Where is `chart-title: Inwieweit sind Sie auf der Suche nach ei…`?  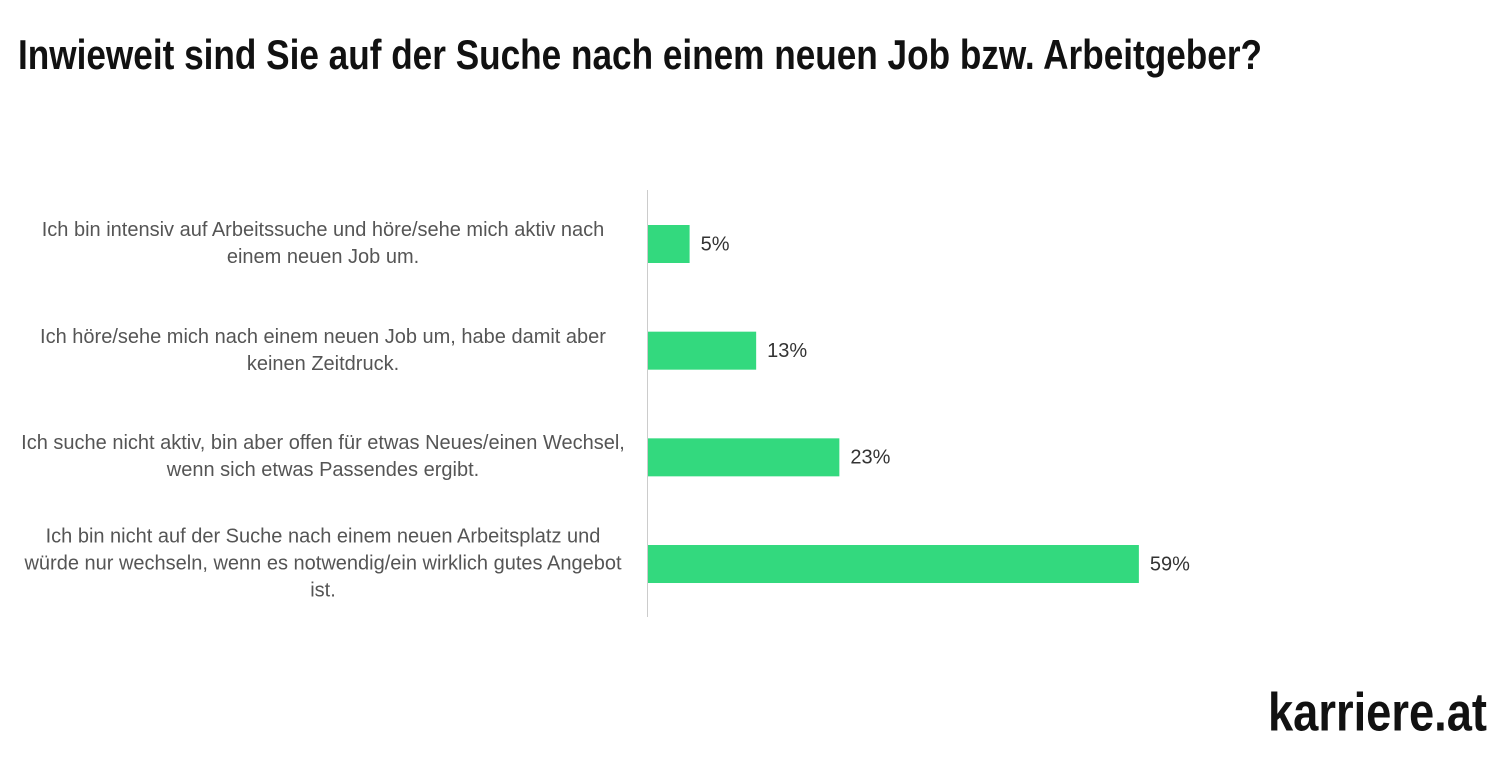
chart-title: Inwieweit sind Sie auf der Suche nach ei… is located at coordinates (640, 54).